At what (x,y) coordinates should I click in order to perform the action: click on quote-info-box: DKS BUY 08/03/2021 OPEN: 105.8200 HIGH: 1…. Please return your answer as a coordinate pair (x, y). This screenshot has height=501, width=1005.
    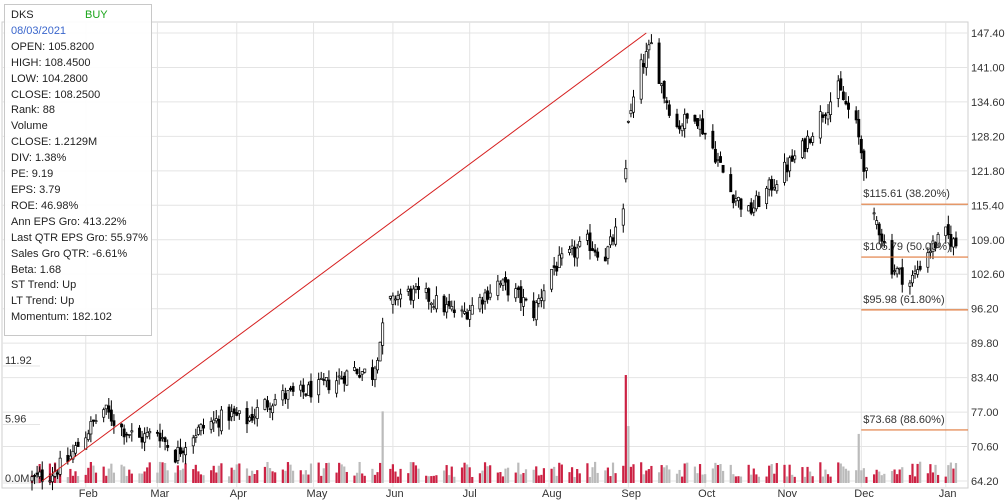
    Looking at the image, I should click on (78, 170).